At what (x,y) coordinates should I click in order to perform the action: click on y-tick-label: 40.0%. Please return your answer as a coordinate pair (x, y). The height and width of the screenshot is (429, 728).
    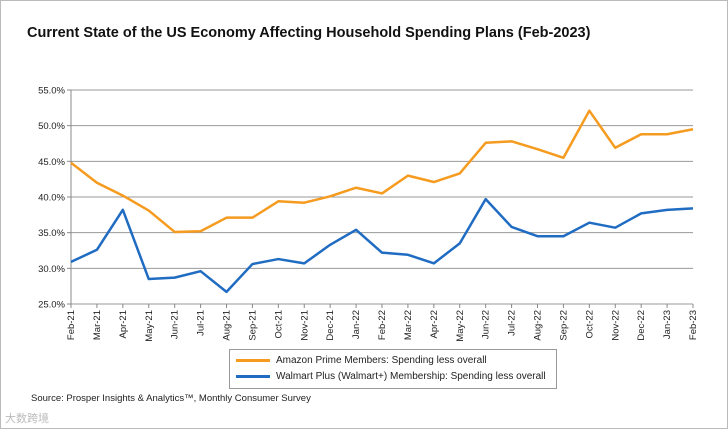
    Looking at the image, I should click on (51, 198).